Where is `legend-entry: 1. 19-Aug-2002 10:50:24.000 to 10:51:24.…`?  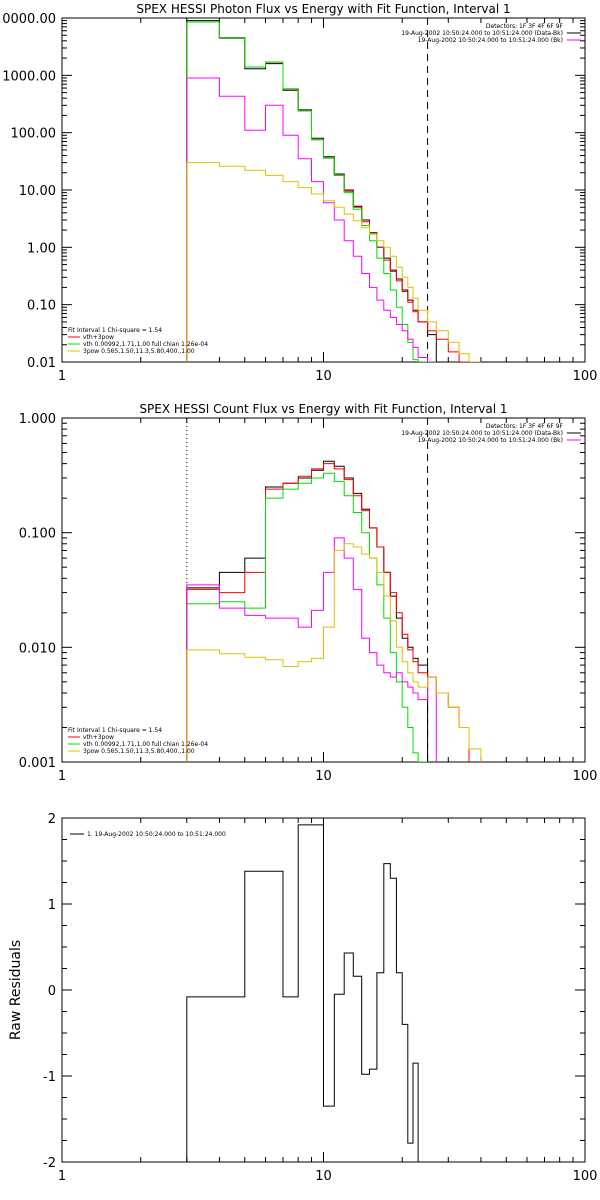
legend-entry: 1. 19-Aug-2002 10:50:24.000 to 10:51:24.… is located at coordinates (156, 834).